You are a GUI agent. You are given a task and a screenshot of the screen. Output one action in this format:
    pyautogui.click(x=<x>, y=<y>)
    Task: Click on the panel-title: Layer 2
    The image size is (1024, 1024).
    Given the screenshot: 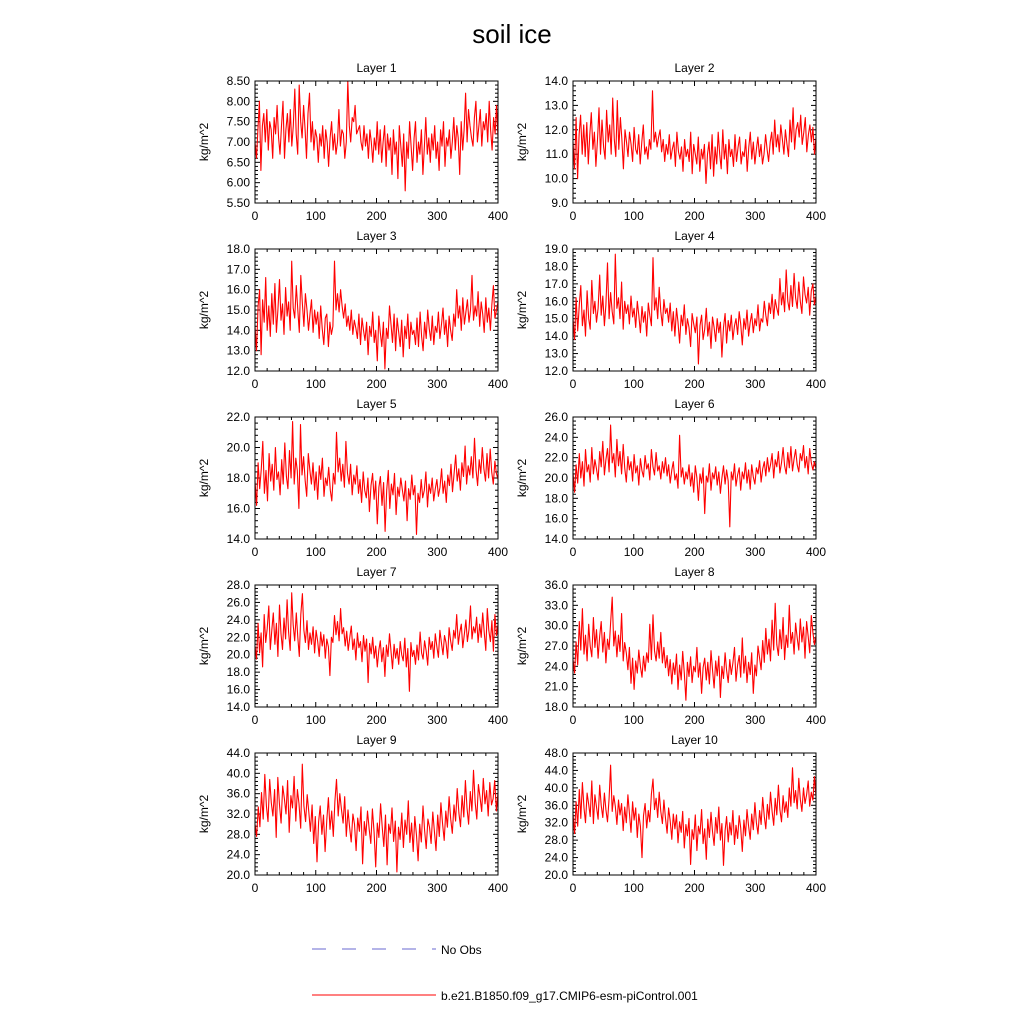 What is the action you would take?
    pyautogui.click(x=694, y=68)
    